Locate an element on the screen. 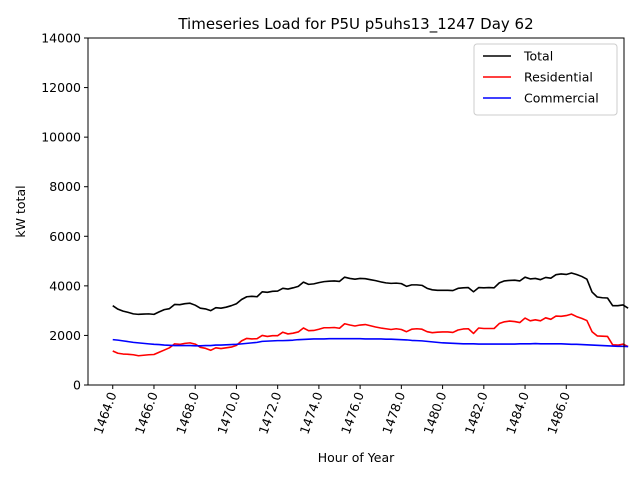 The width and height of the screenshot is (640, 480). x-axis-title: Hour of Year is located at coordinates (356, 457).